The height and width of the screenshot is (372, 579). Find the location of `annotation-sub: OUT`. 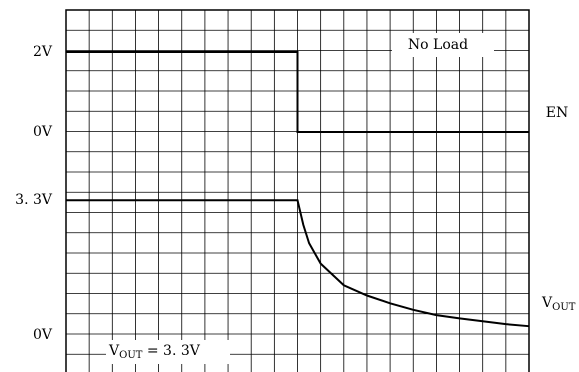

annotation-sub: OUT is located at coordinates (131, 355).